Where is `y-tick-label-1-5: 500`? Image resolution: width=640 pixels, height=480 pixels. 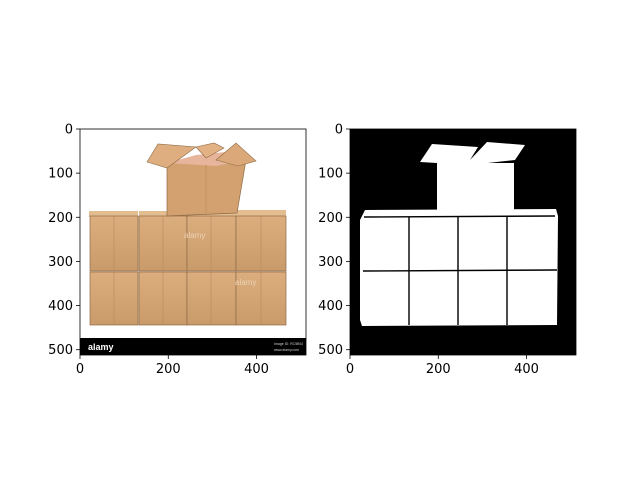
y-tick-label-1-5: 500 is located at coordinates (330, 350).